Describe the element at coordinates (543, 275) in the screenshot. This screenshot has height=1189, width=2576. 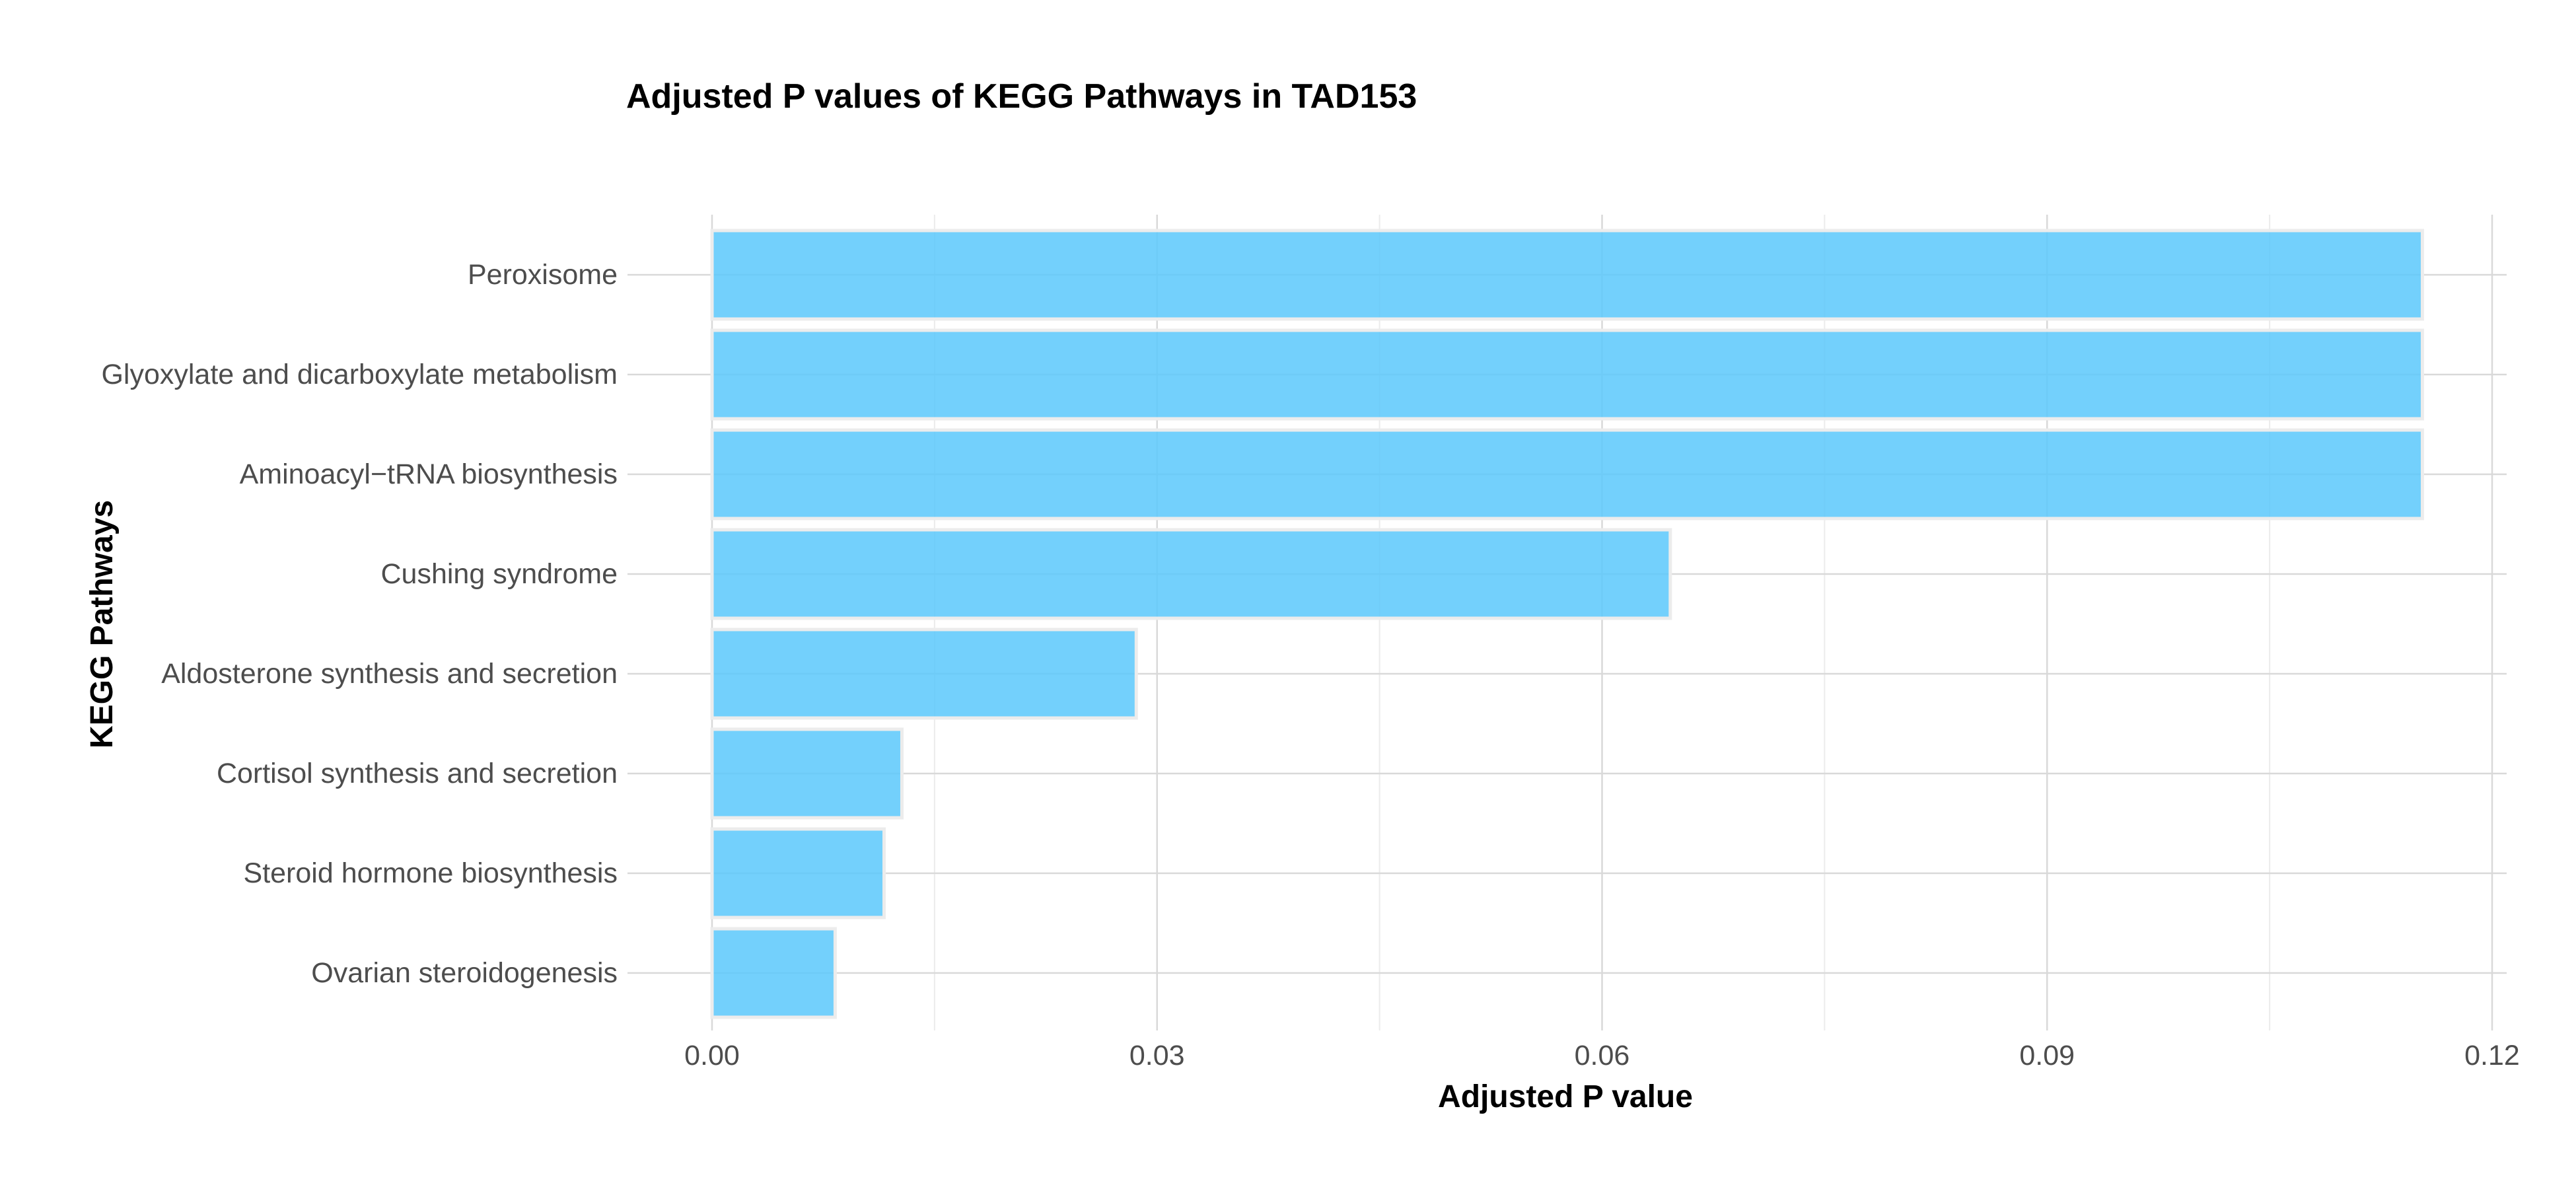
I see `y-tick-label: Peroxisome` at that location.